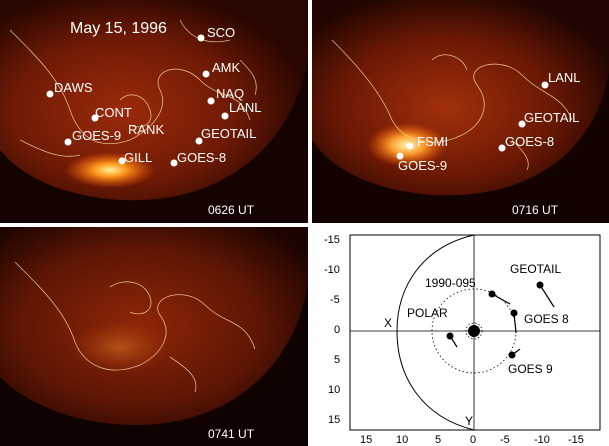 This screenshot has width=609, height=446. Describe the element at coordinates (432, 141) in the screenshot. I see `station-label-fsmi: FSMI` at that location.